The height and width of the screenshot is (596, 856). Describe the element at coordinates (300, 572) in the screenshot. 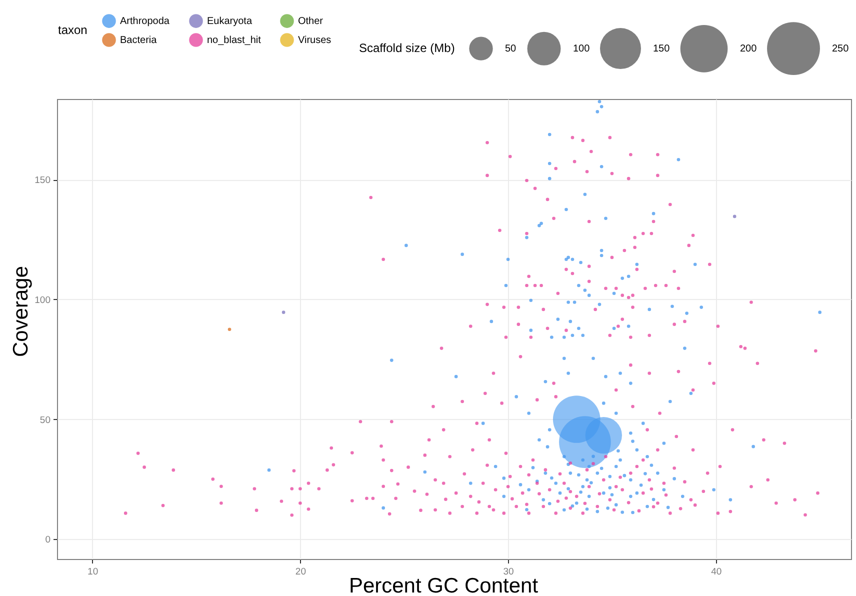

I see `x-tick-label: 20` at that location.